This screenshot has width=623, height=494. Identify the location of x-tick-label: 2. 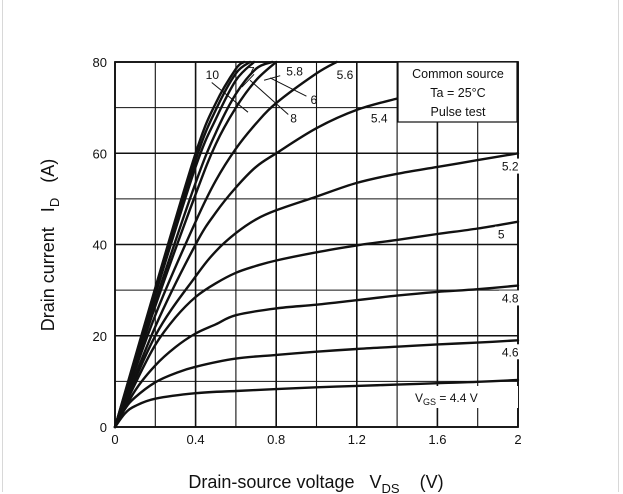
(517, 439).